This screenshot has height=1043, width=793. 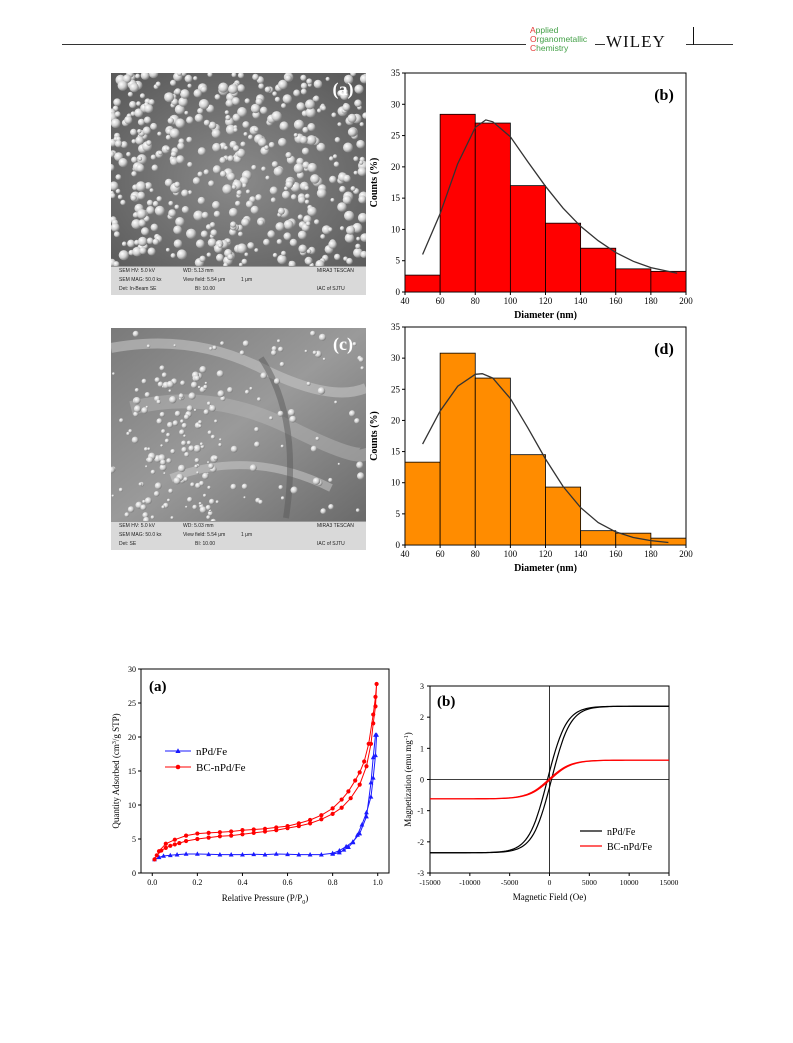 What do you see at coordinates (137, 526) in the screenshot?
I see `sem-hv-c: SEM HV: 5.0 kV` at bounding box center [137, 526].